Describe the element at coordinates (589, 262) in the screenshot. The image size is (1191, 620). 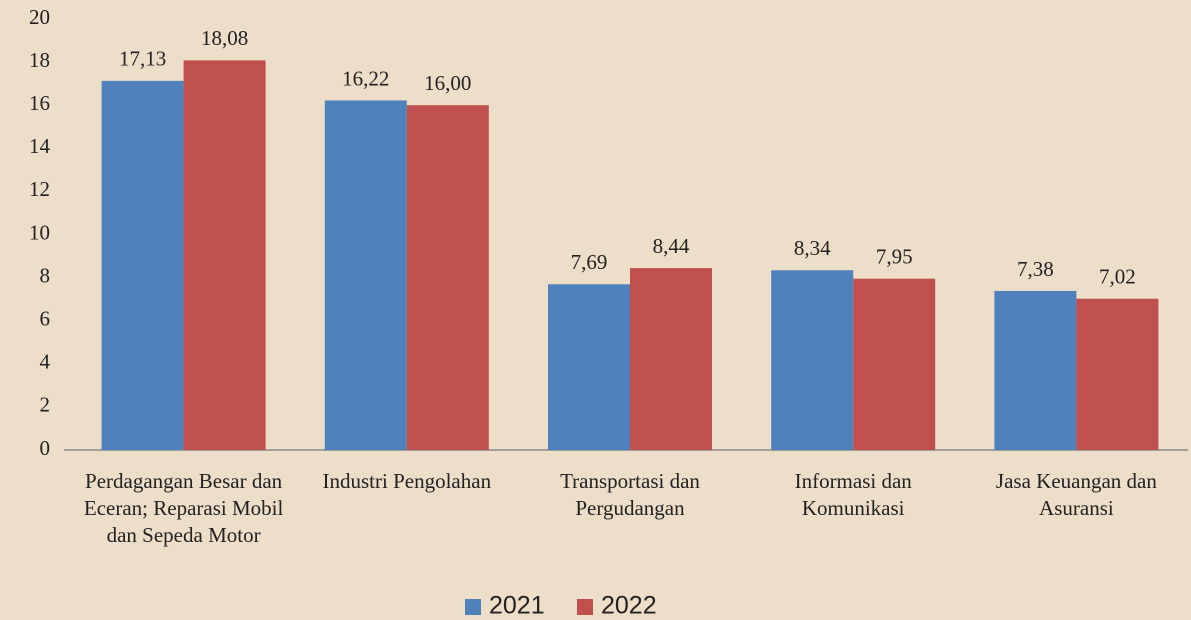
I see `value-label: 7,69` at that location.